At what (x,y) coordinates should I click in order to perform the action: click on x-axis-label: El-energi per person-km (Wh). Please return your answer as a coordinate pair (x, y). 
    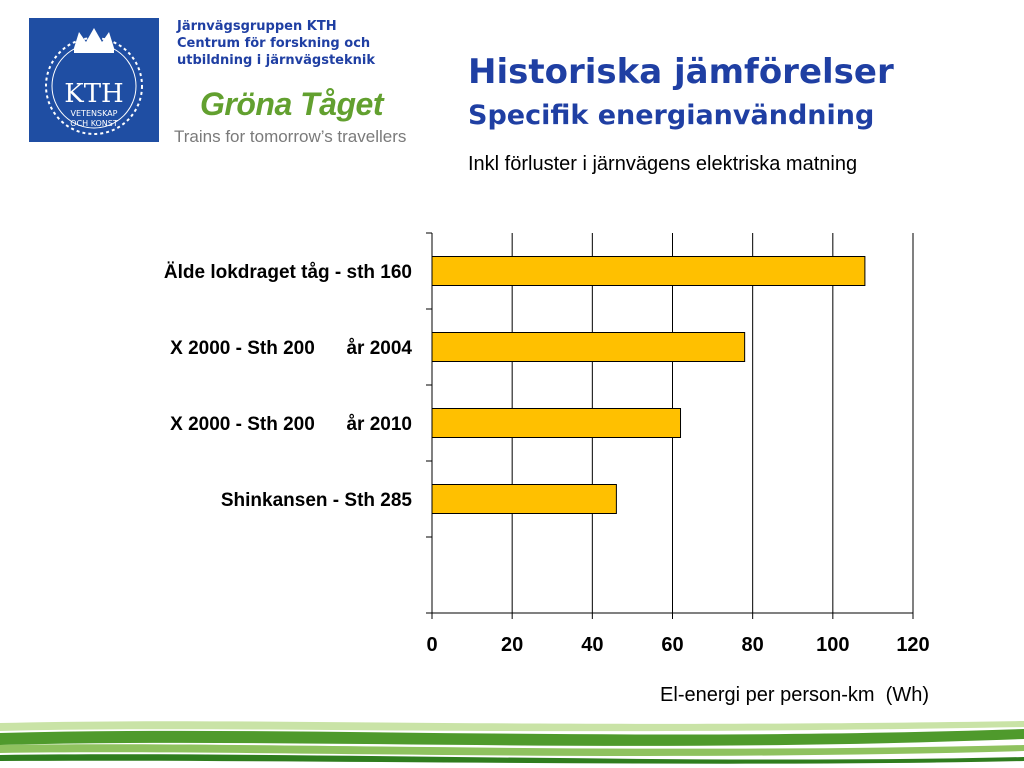
    Looking at the image, I should click on (794, 695).